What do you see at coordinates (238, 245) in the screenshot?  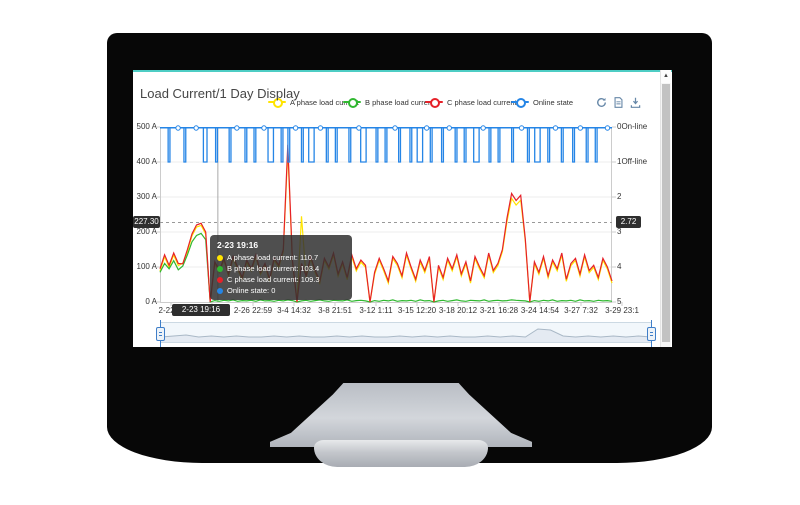 I see `tooltip-title: 2-23 19:16` at bounding box center [238, 245].